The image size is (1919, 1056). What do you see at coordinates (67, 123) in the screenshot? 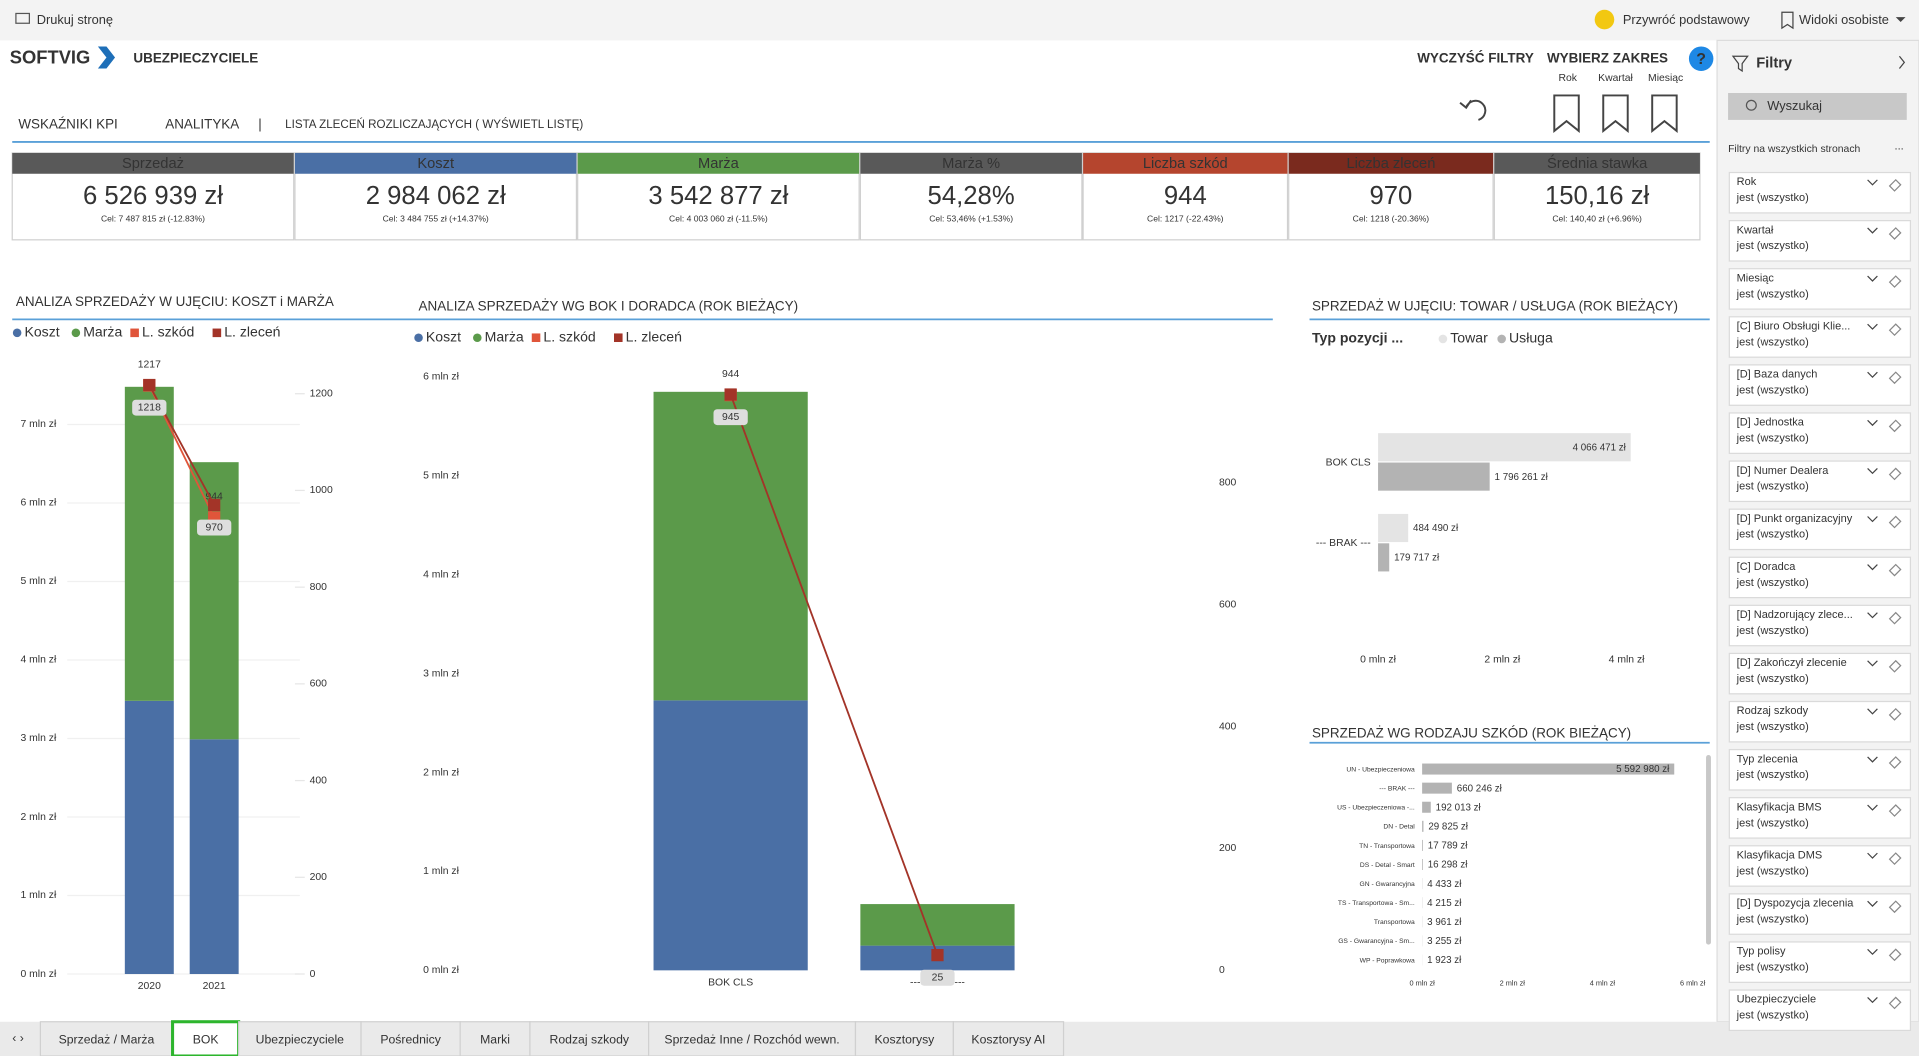
I see `nav-link: WSKAŹNIKI KPI` at bounding box center [67, 123].